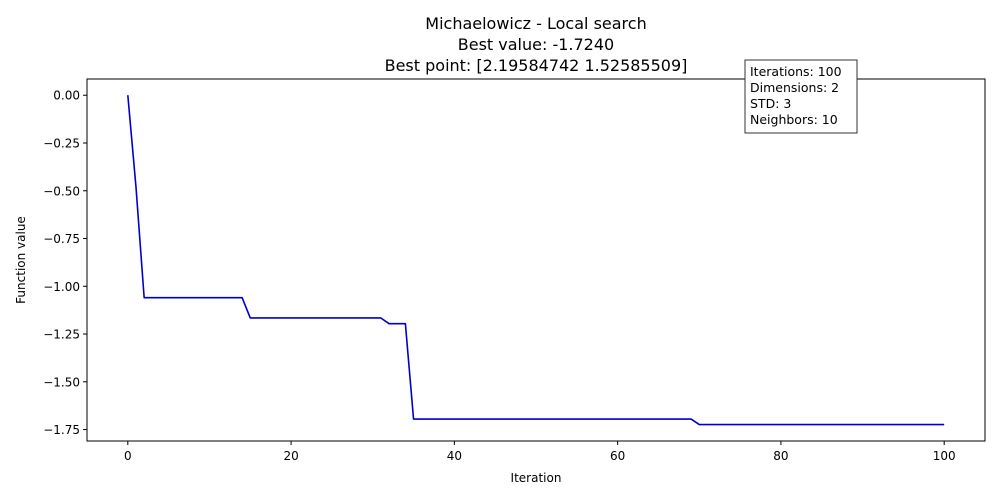 Image resolution: width=1000 pixels, height=500 pixels. Describe the element at coordinates (21, 260) in the screenshot. I see `y-axis-label: Function value` at that location.